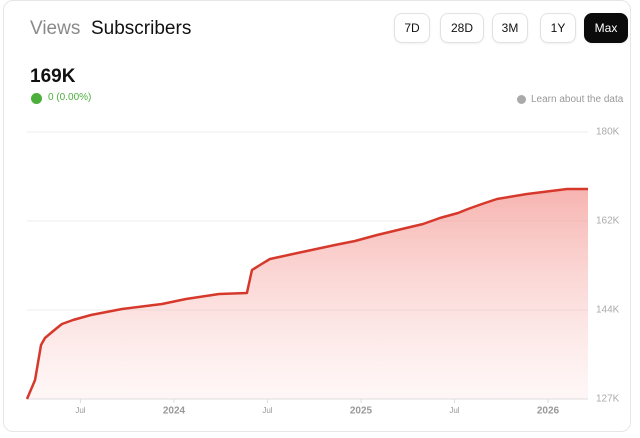  I want to click on y-tick-label: 127K, so click(608, 399).